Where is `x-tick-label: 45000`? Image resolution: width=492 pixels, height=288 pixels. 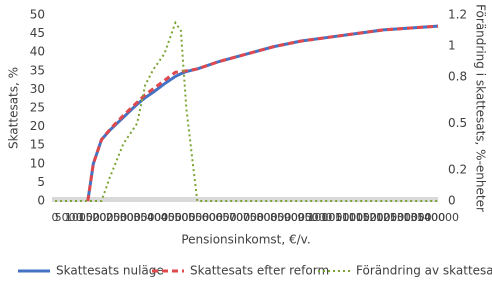 x-tick-label: 45000 is located at coordinates (178, 217).